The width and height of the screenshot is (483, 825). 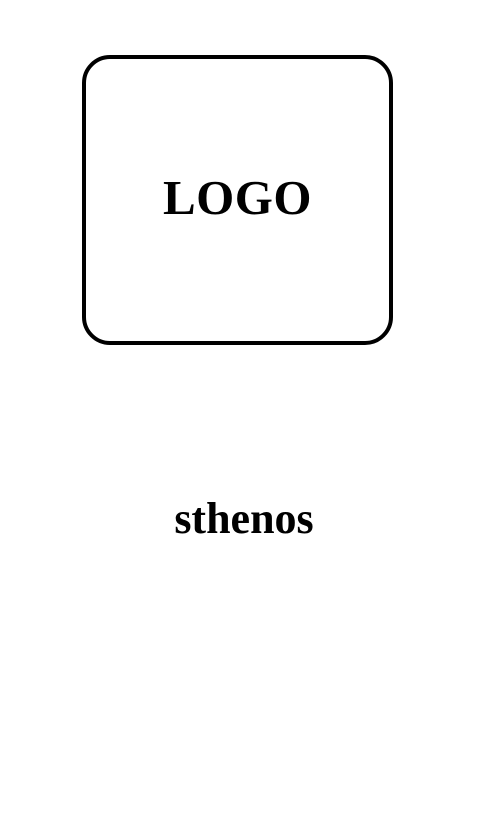 What do you see at coordinates (237, 197) in the screenshot?
I see `logo-placeholder-text: LOGO` at bounding box center [237, 197].